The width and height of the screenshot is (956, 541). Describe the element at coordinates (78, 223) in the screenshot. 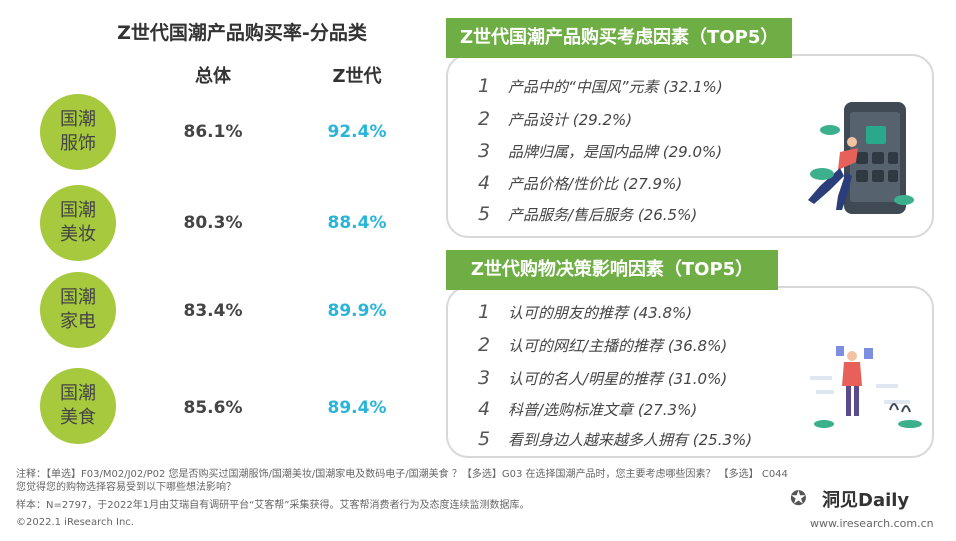

I see `category-circle-beauty: 国潮 美妆` at that location.